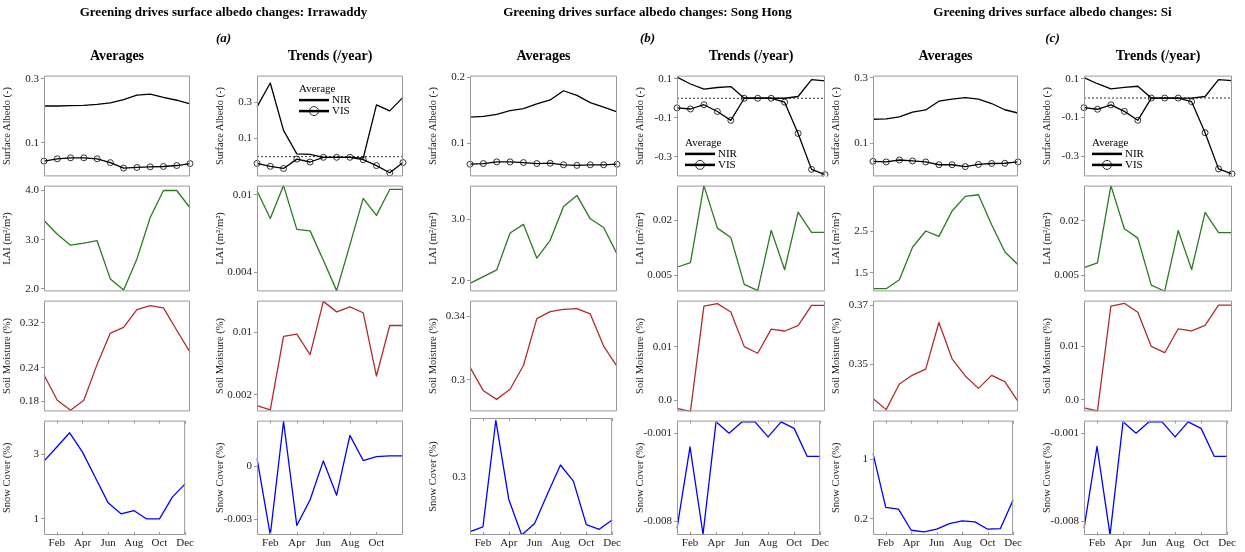  What do you see at coordinates (1052, 38) in the screenshot?
I see `text: (c)` at bounding box center [1052, 38].